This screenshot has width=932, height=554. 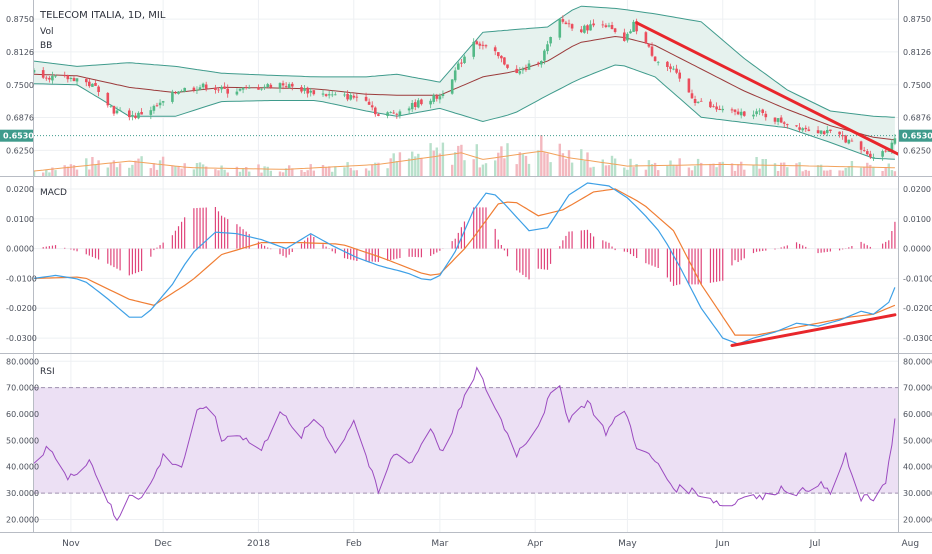 What do you see at coordinates (20, 189) in the screenshot?
I see `y-tick-label-left: 0.0200` at bounding box center [20, 189].